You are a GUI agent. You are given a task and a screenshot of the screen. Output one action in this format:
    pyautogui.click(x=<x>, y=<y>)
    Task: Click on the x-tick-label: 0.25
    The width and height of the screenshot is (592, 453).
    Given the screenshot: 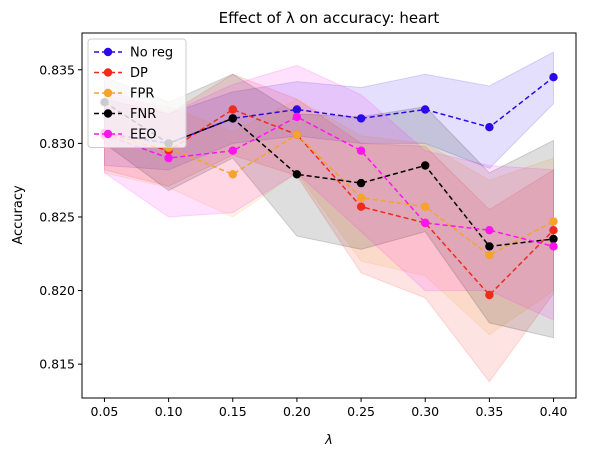 What is the action you would take?
    pyautogui.click(x=361, y=411)
    